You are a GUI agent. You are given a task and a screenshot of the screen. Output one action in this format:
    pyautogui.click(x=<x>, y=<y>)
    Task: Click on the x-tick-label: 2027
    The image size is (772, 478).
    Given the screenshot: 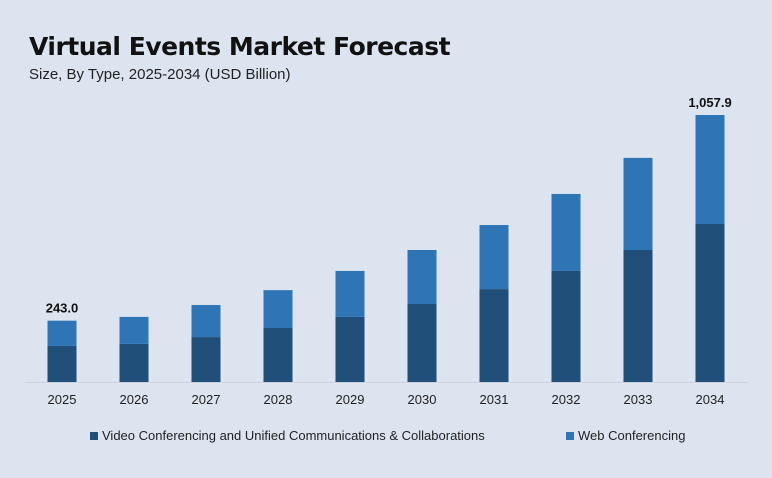 What is the action you would take?
    pyautogui.click(x=206, y=399)
    